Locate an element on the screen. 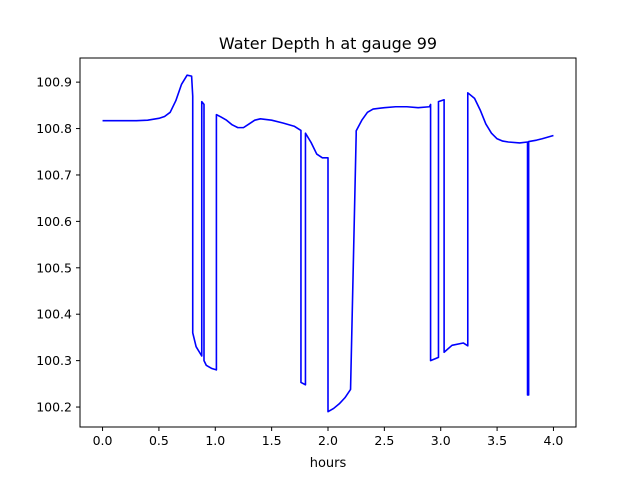 Image resolution: width=640 pixels, height=480 pixels. x-tick-label: 2.0 is located at coordinates (328, 440).